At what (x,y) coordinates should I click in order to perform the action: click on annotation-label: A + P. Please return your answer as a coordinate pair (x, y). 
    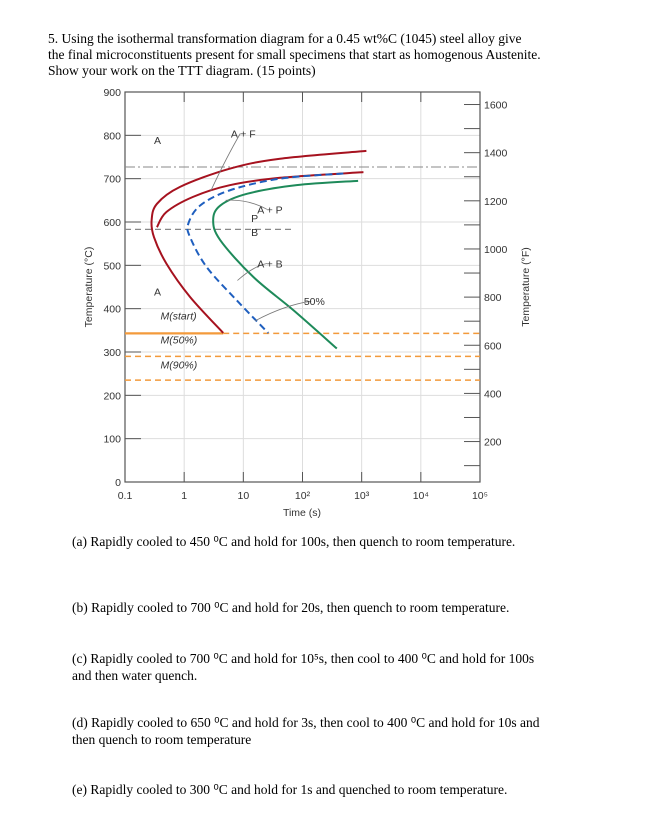
    Looking at the image, I should click on (269, 210).